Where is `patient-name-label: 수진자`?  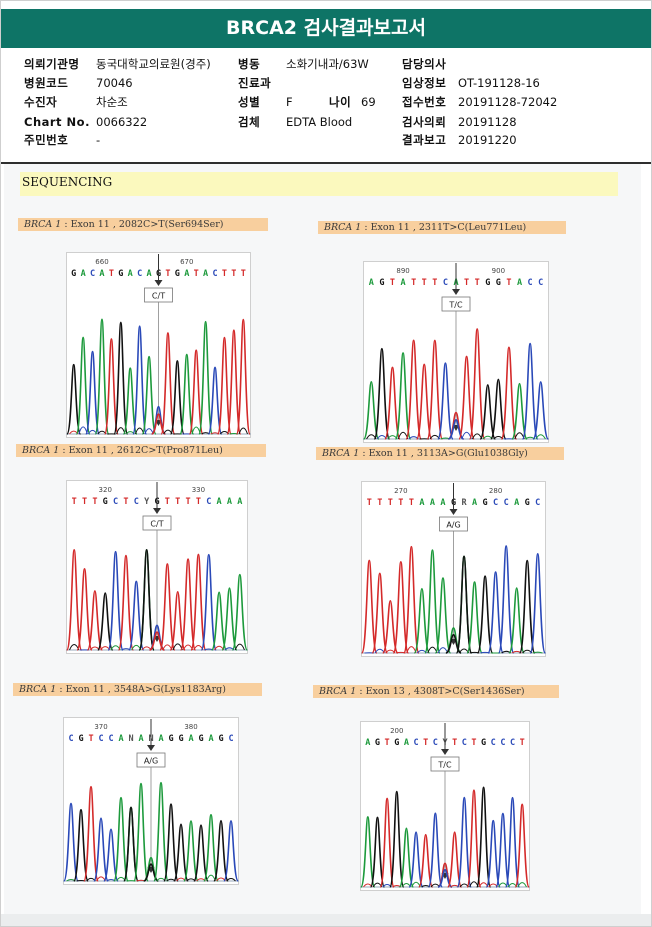
patient-name-label: 수진자 is located at coordinates (41, 102).